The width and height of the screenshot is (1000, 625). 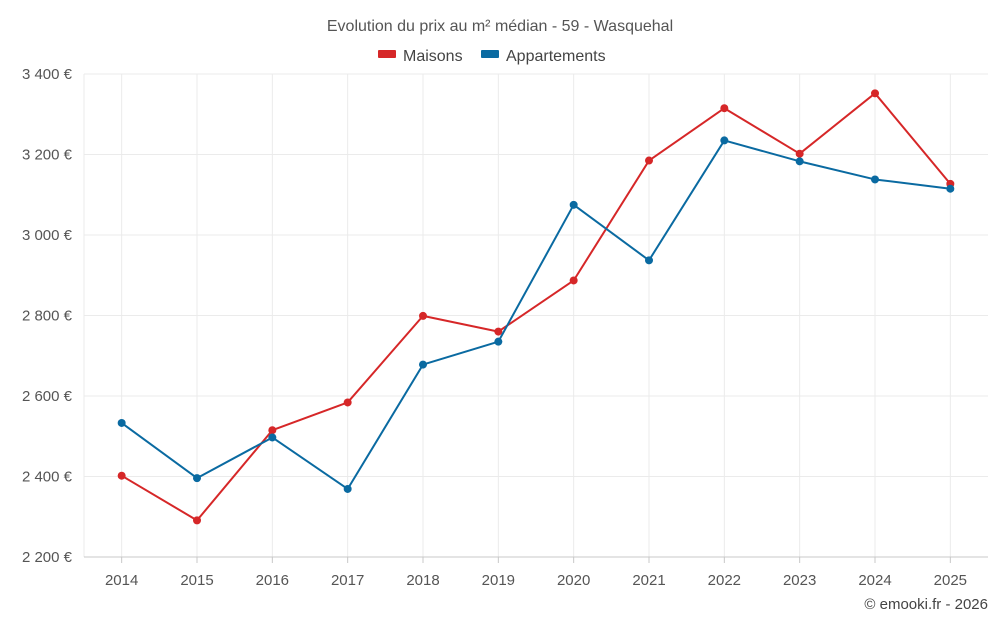 What do you see at coordinates (47, 74) in the screenshot?
I see `y-tick-label: 3 400 €` at bounding box center [47, 74].